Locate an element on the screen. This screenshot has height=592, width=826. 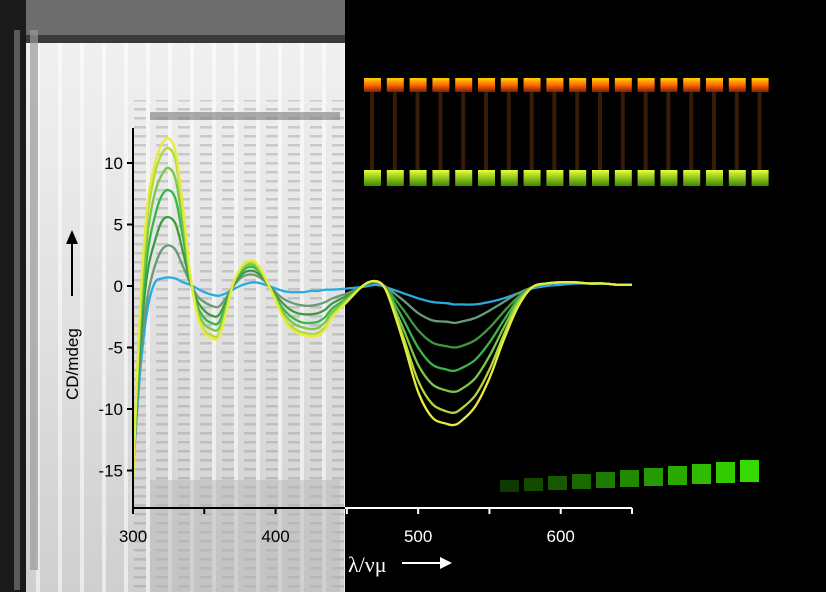
y-axis-label-group: CD/mdeg is located at coordinates (72, 315).